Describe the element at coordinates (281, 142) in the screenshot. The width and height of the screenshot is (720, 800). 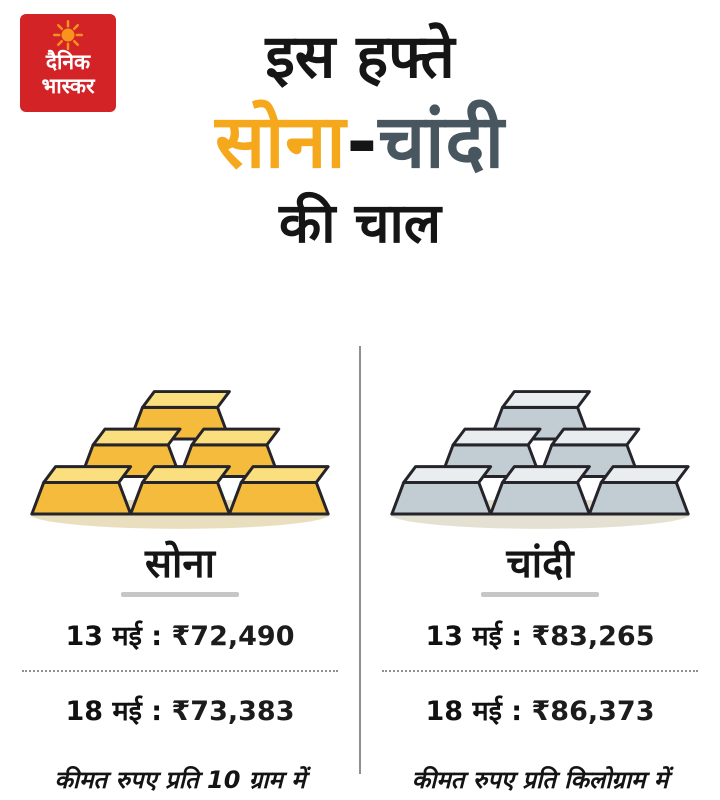
I see `title-gold-word: सोना` at that location.